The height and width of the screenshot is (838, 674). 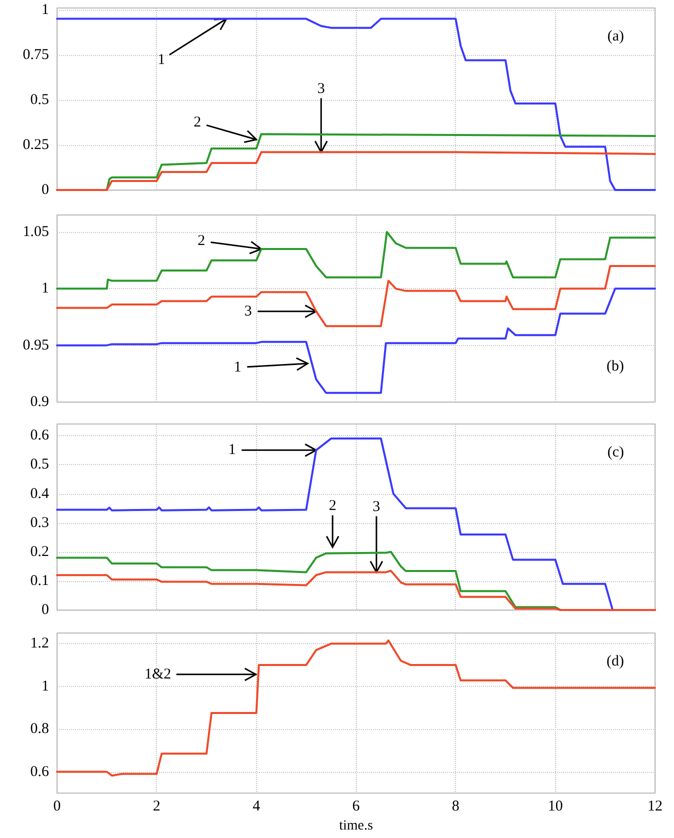 What do you see at coordinates (555, 806) in the screenshot?
I see `x-tick-label: 10` at bounding box center [555, 806].